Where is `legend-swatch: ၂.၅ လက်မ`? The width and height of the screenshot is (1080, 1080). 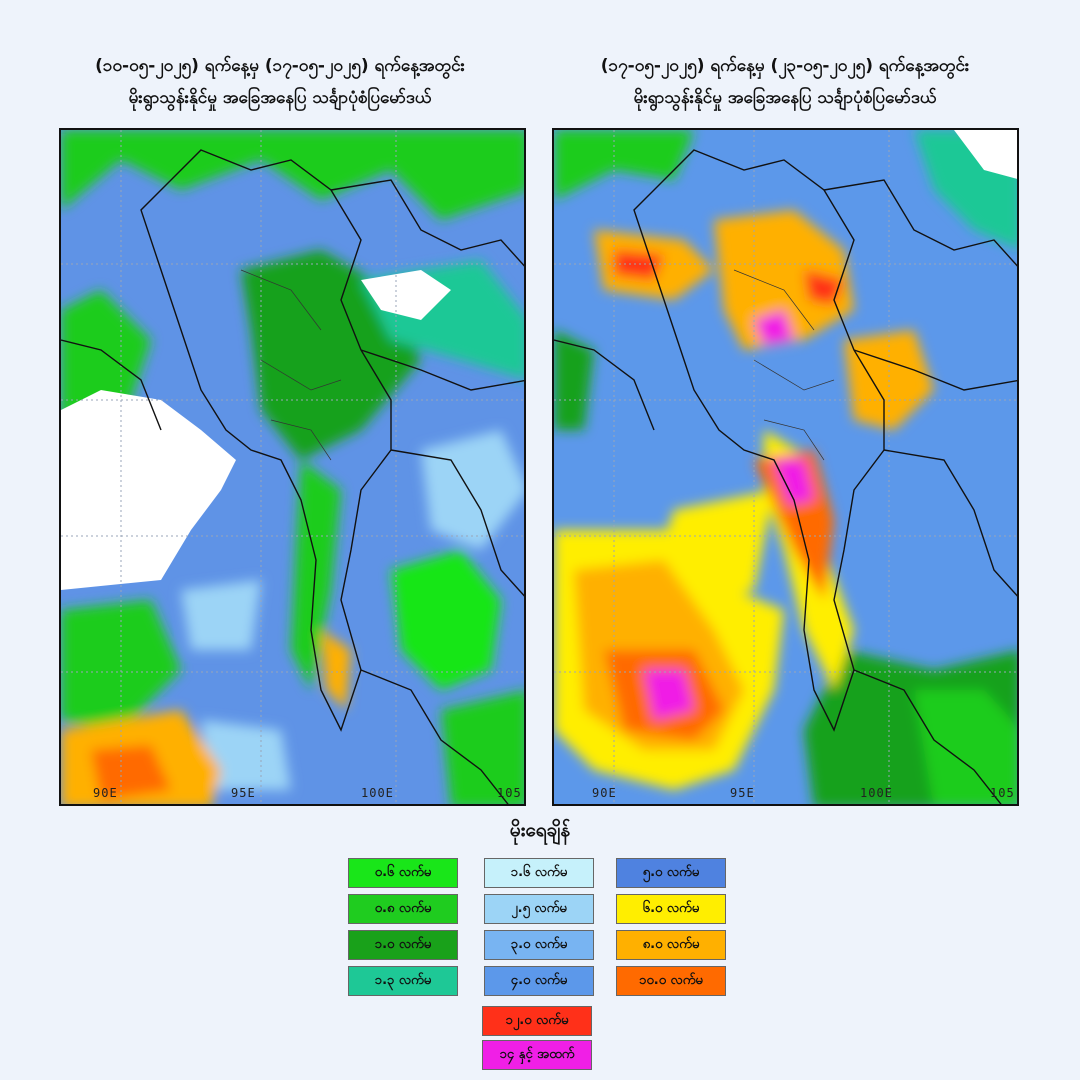 legend-swatch: ၂.၅ လက်မ is located at coordinates (539, 909).